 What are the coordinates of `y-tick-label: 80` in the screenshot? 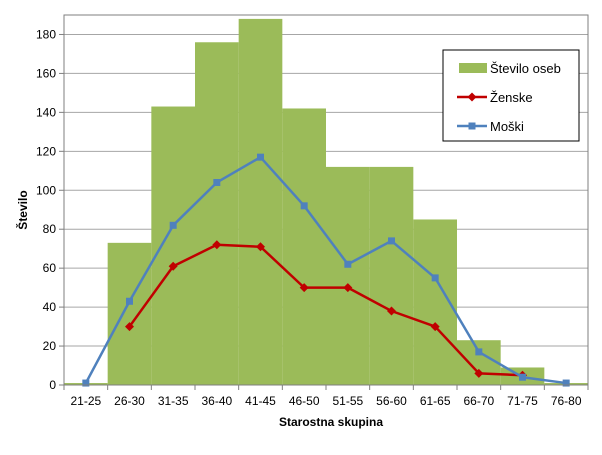 It's located at (50, 229).